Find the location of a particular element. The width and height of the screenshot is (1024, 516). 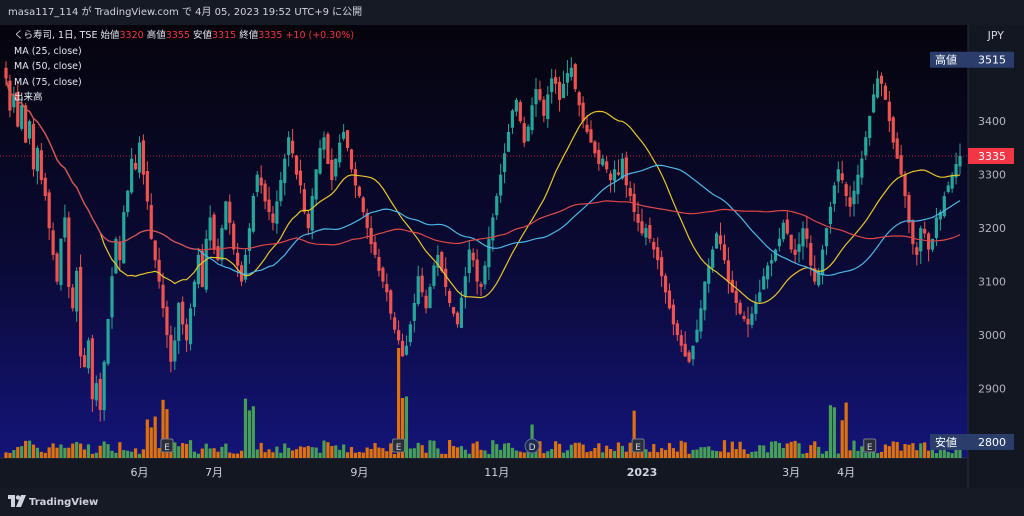

price-label-value: 3515 is located at coordinates (992, 60).